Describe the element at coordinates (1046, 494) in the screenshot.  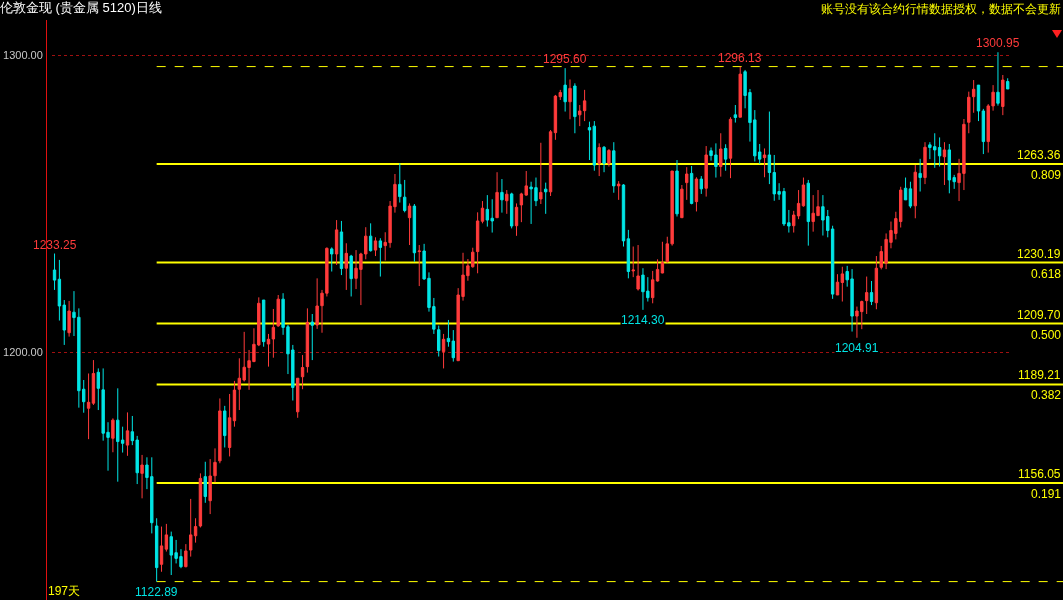
I see `annotation: 0.191` at that location.